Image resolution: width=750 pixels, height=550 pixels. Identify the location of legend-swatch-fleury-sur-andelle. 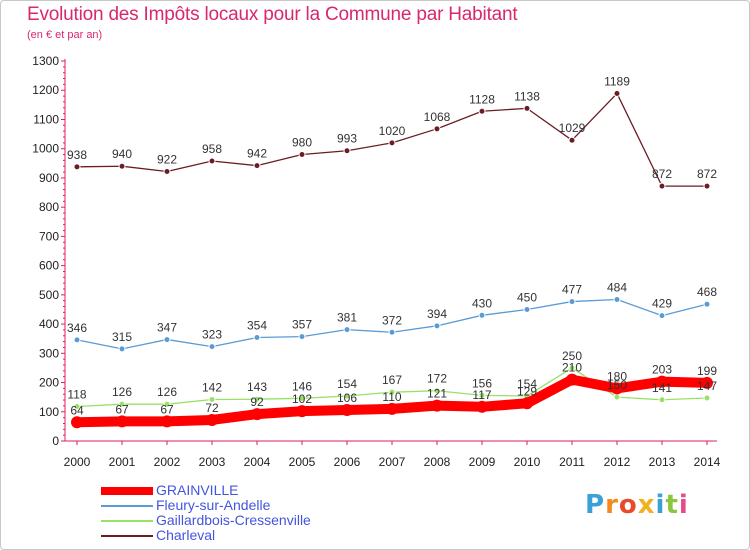
(127, 506).